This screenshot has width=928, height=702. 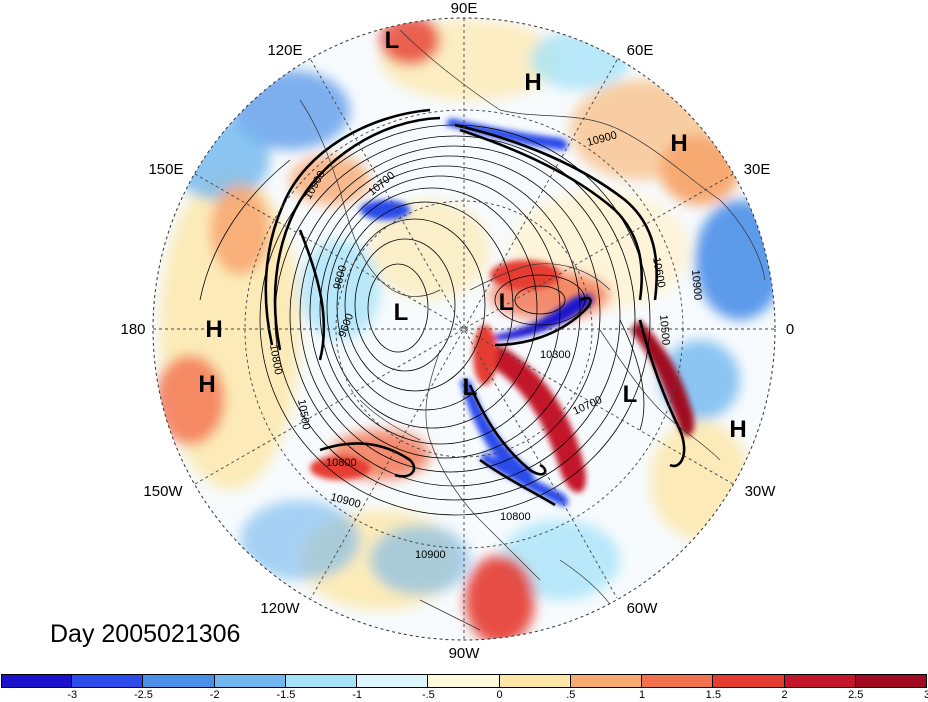 I want to click on colorbar-tick-label: -1.5, so click(x=286, y=695).